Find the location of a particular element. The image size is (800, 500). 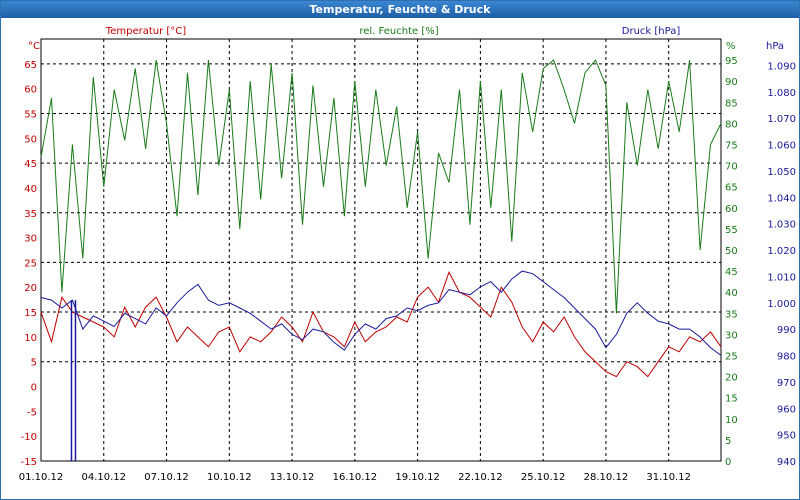

pressure-tick-label: 1.020 is located at coordinates (781, 251).